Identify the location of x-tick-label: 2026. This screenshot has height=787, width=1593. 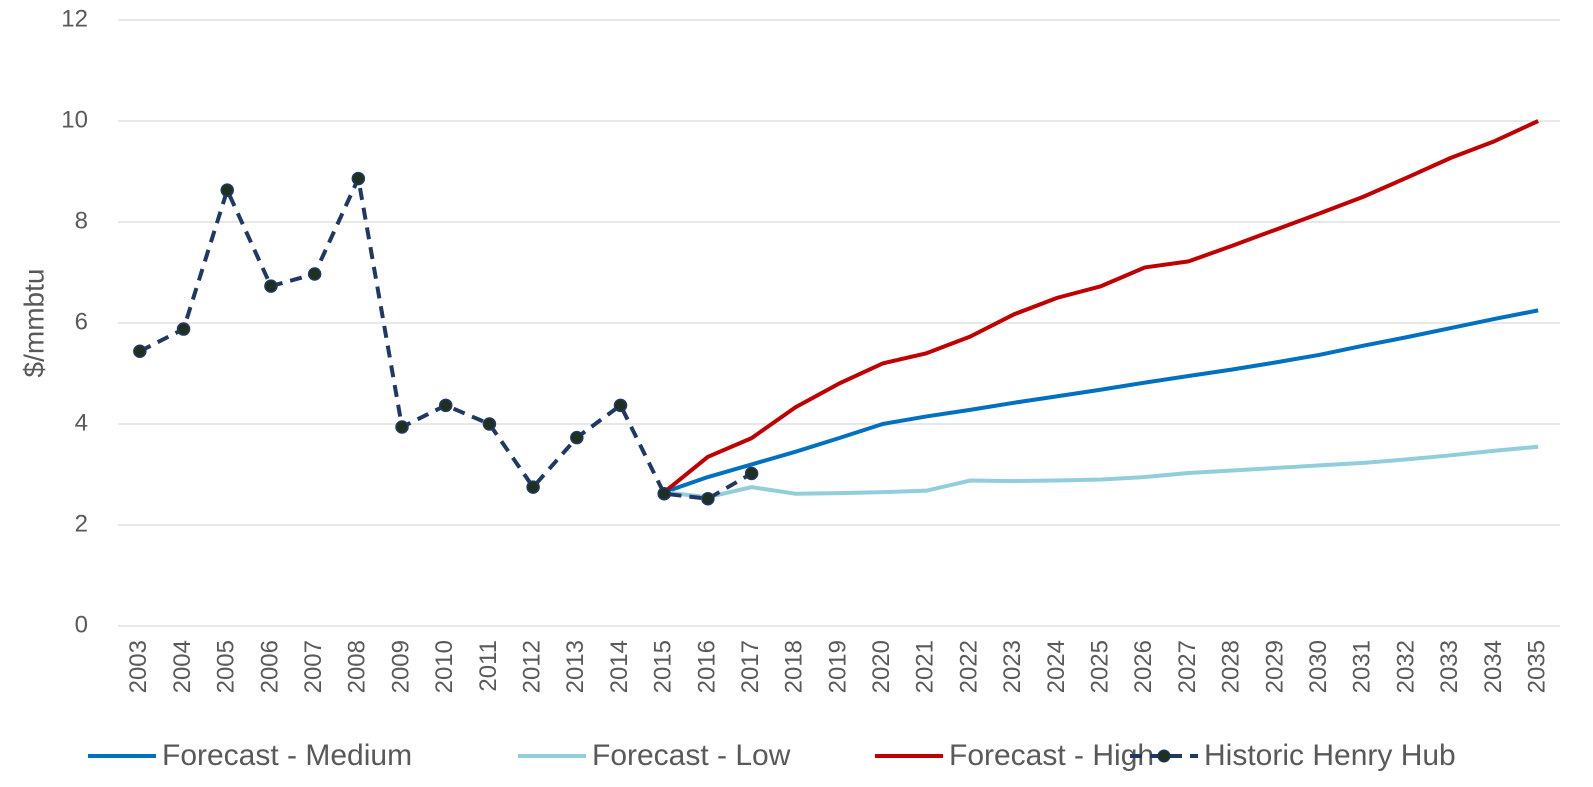
(1143, 666).